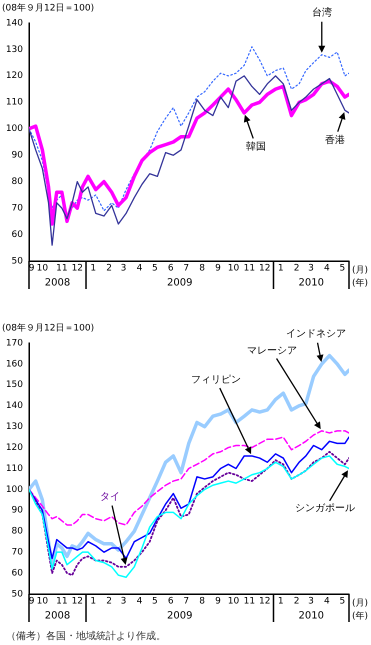 The width and height of the screenshot is (371, 645). Describe the element at coordinates (316, 334) in the screenshot. I see `text: インドネシア` at that location.